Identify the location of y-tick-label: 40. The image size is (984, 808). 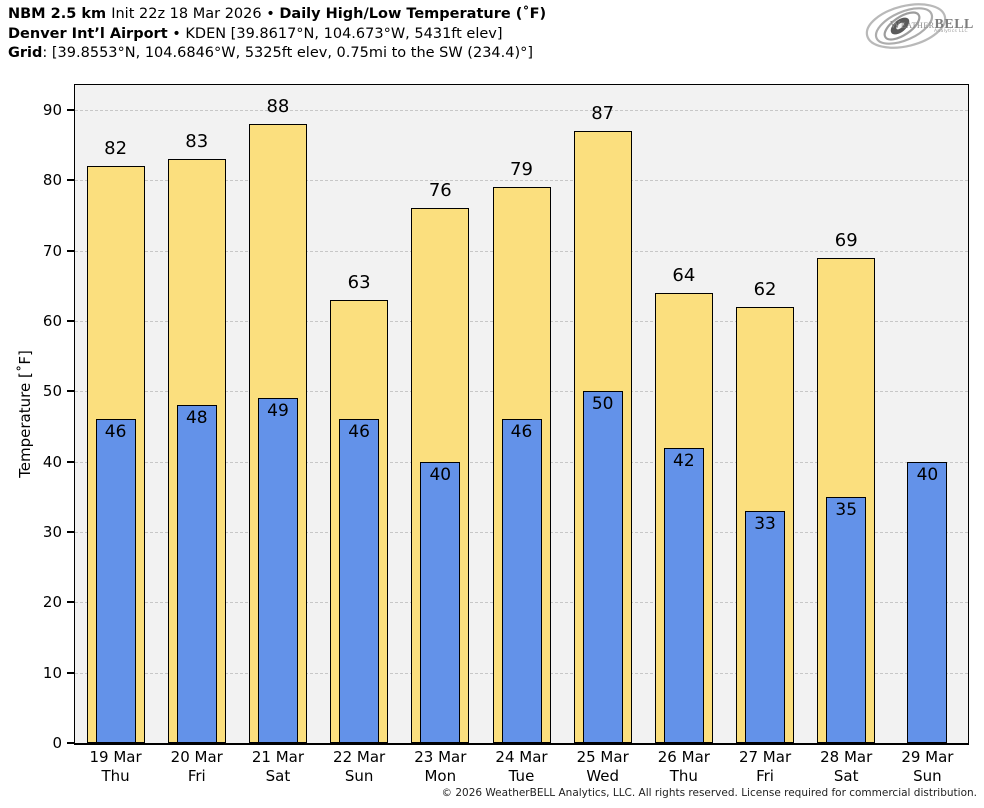
(52, 461).